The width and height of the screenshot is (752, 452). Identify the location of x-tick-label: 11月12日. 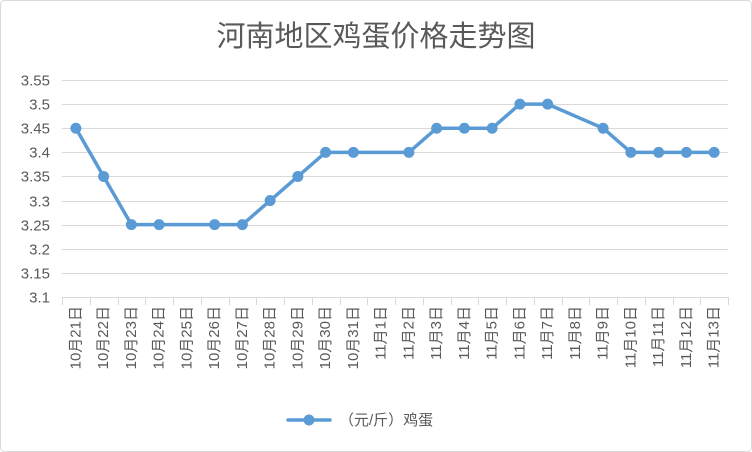
(686, 337).